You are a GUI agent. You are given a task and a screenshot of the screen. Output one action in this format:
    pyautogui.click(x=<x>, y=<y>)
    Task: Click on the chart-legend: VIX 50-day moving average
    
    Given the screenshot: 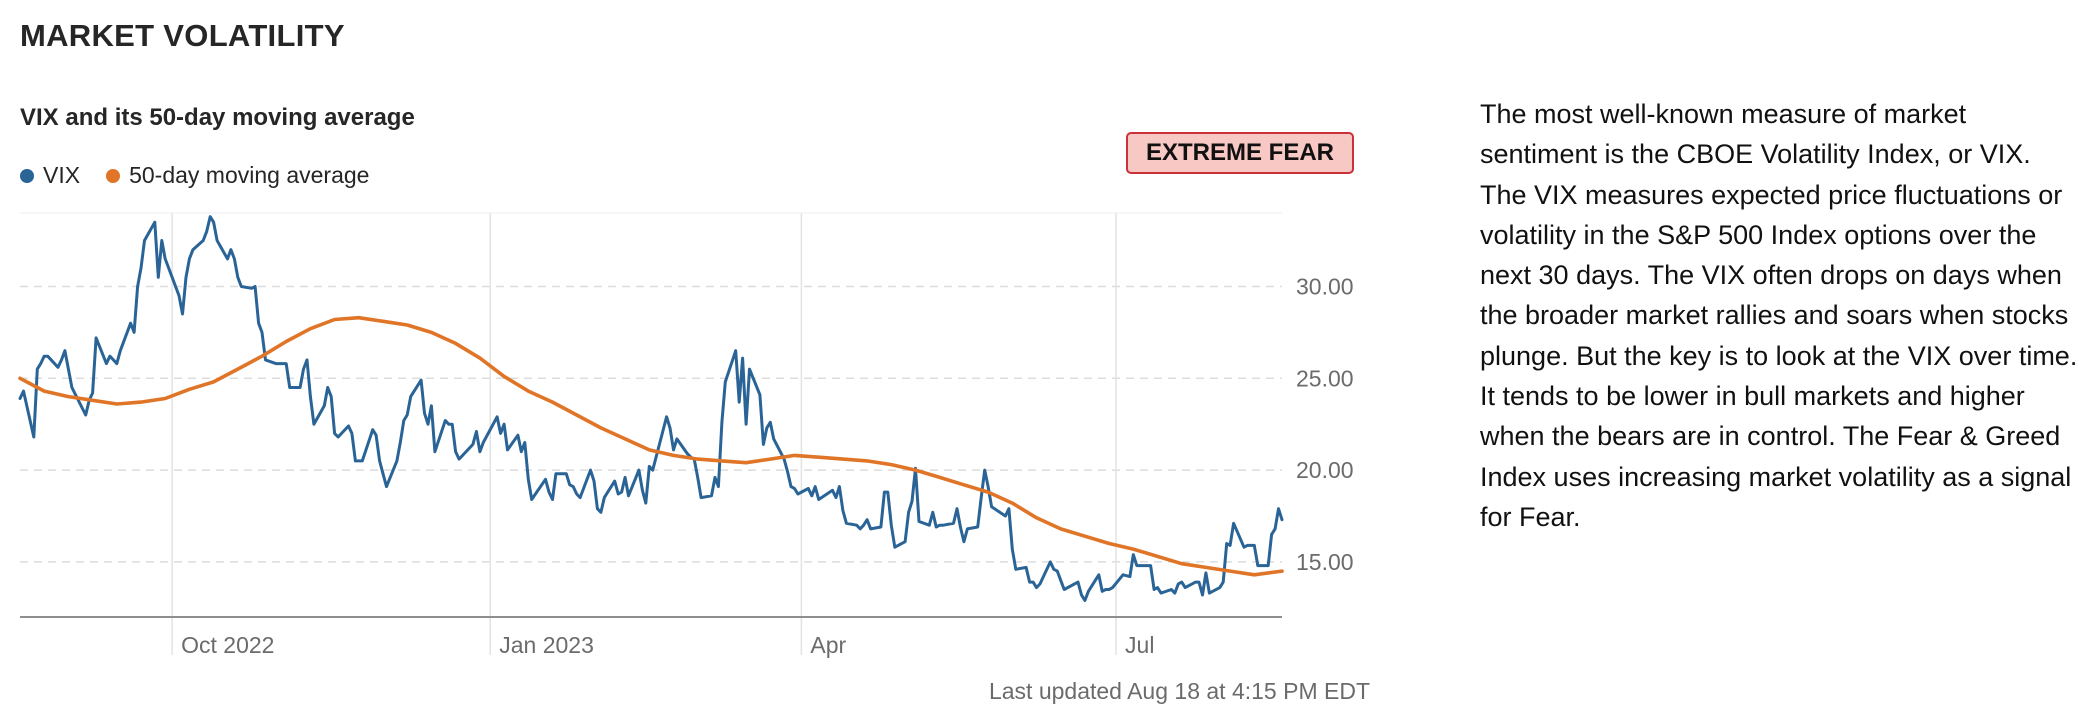 What is the action you would take?
    pyautogui.click(x=207, y=175)
    